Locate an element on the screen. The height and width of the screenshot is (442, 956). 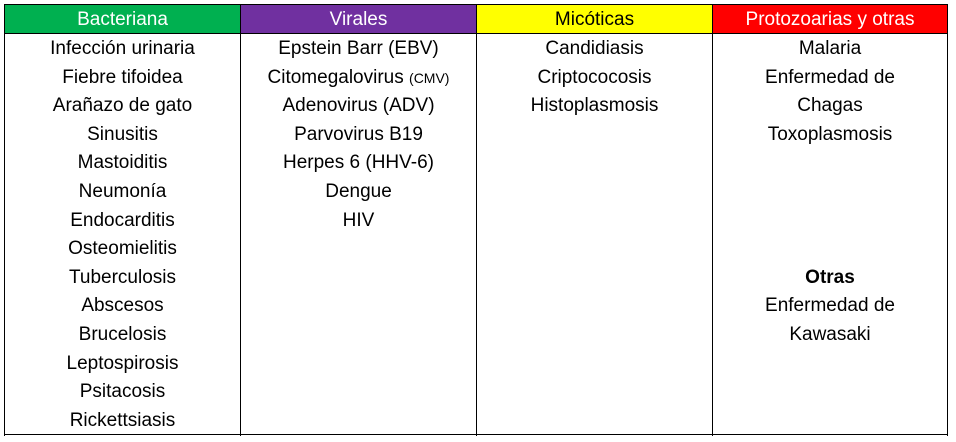
list-item: Leptospirosis is located at coordinates (122, 363).